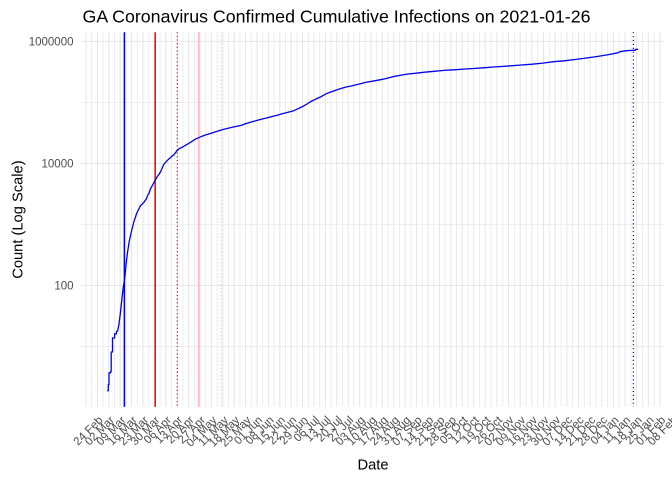  What do you see at coordinates (372, 466) in the screenshot?
I see `svg-text: Date` at bounding box center [372, 466].